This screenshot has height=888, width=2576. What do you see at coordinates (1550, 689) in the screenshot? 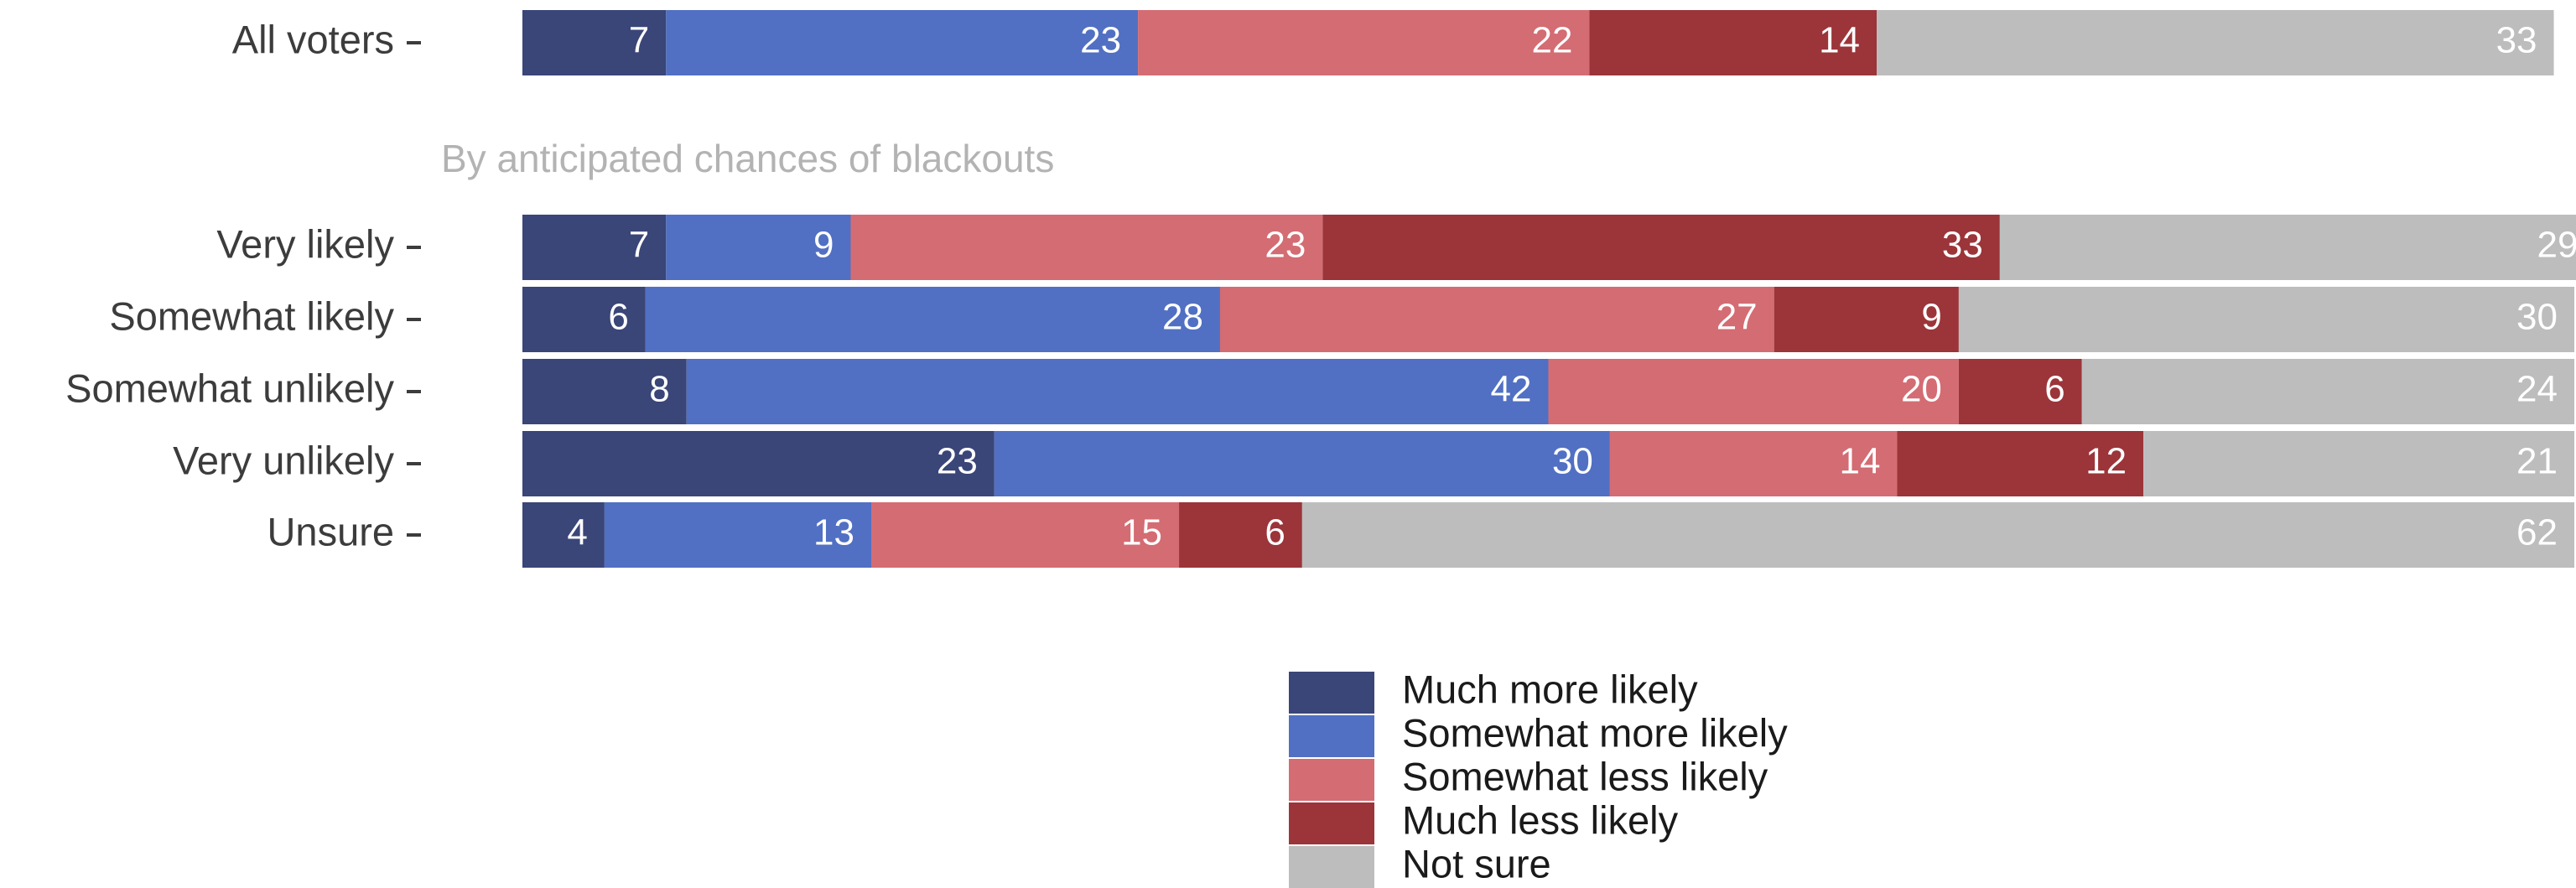
I see `legend-label-much-more-likely: Much more likely` at bounding box center [1550, 689].